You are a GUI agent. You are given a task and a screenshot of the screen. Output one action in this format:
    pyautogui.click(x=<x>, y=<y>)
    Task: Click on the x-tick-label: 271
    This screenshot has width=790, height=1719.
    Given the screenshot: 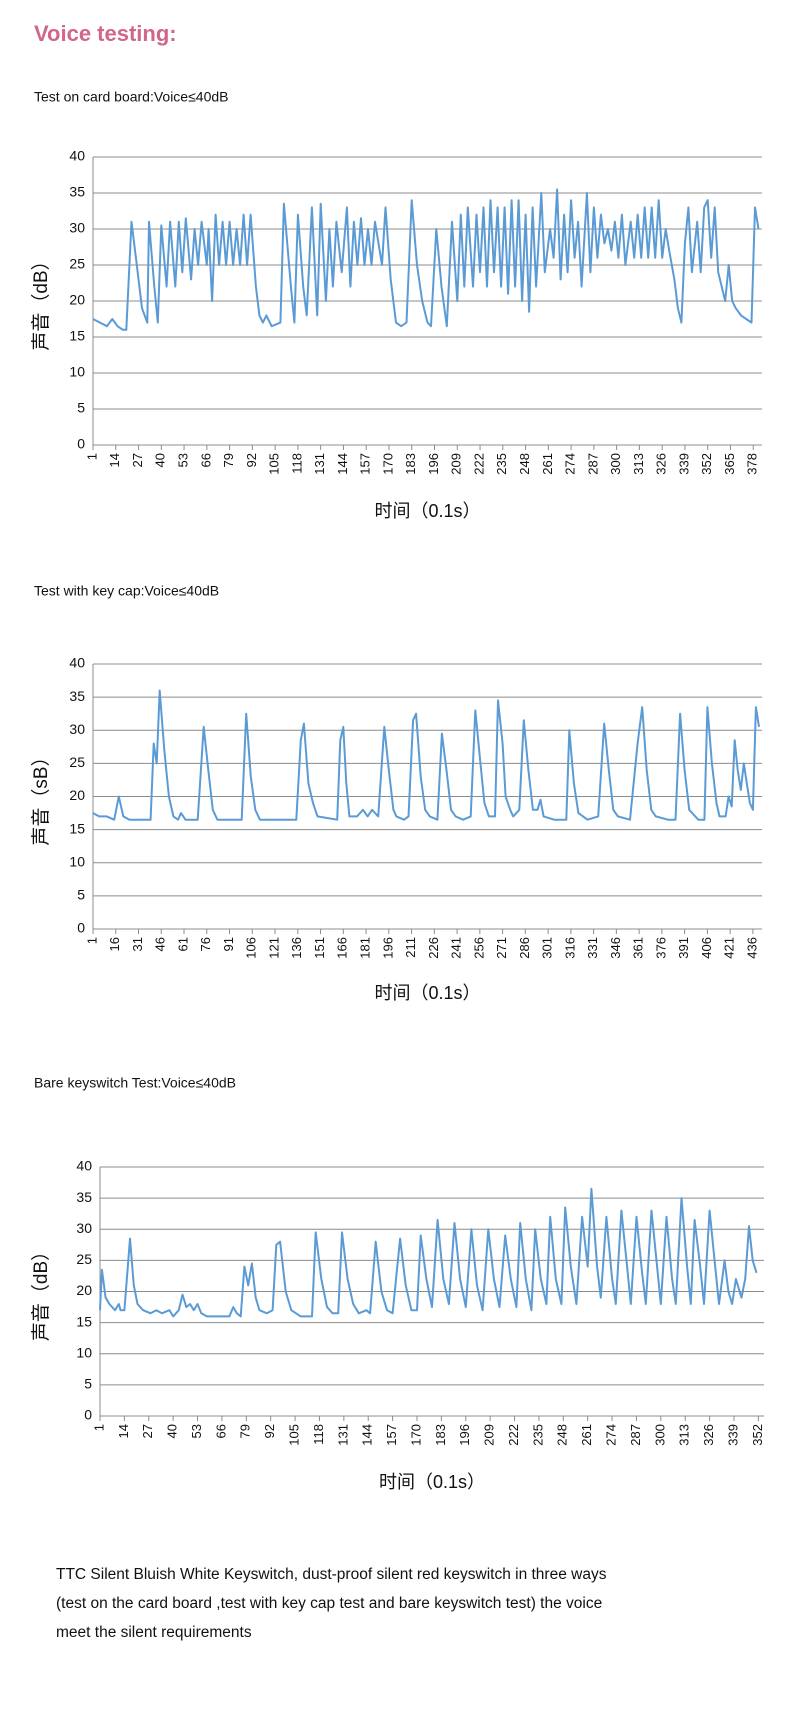 What is the action you would take?
    pyautogui.click(x=501, y=948)
    